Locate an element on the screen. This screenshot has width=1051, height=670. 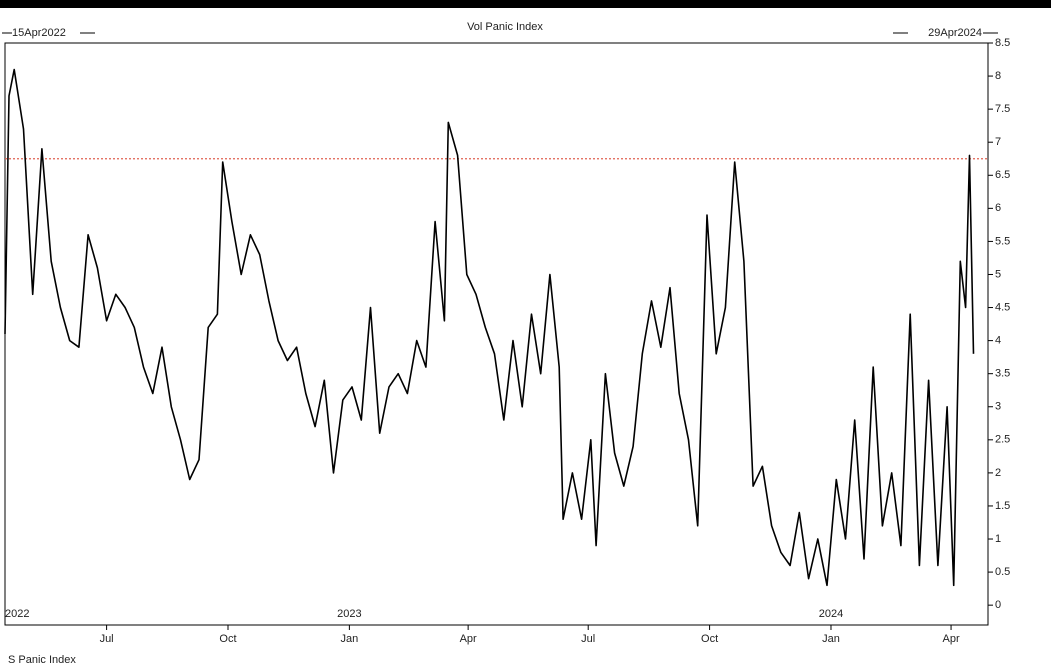
top-bar is located at coordinates (525, 4).